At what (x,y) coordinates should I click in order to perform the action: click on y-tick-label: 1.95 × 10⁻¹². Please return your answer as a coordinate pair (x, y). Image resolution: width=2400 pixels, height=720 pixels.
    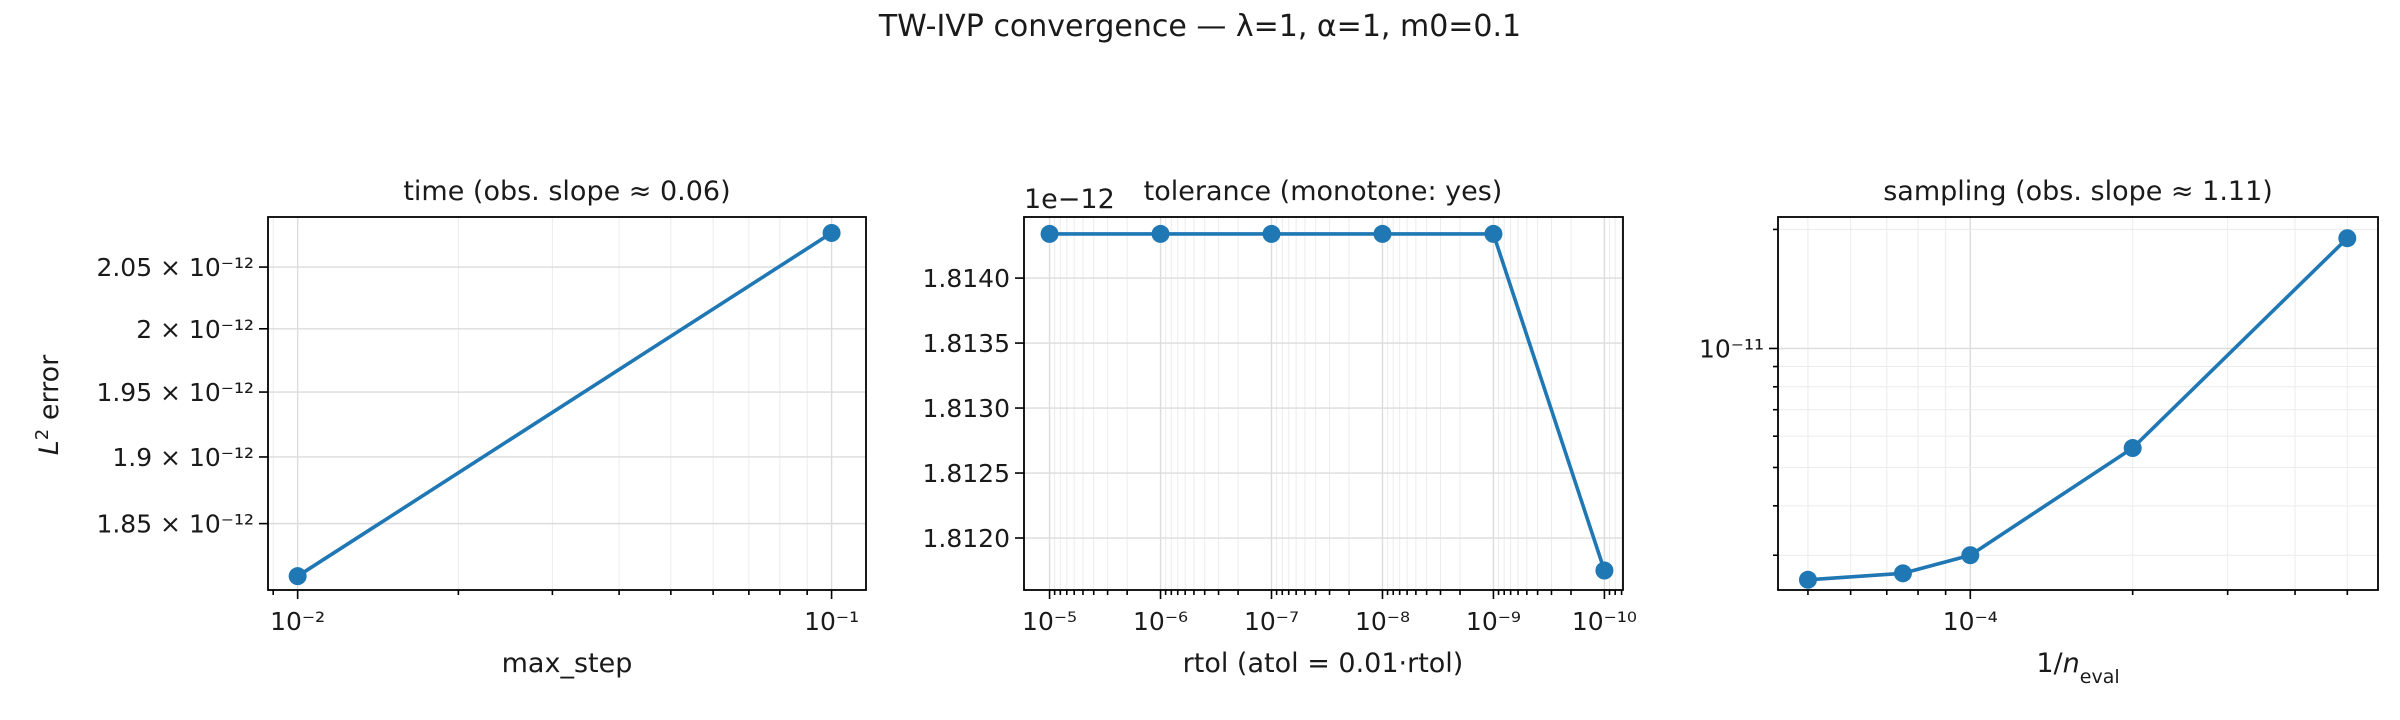
    Looking at the image, I should click on (175, 392).